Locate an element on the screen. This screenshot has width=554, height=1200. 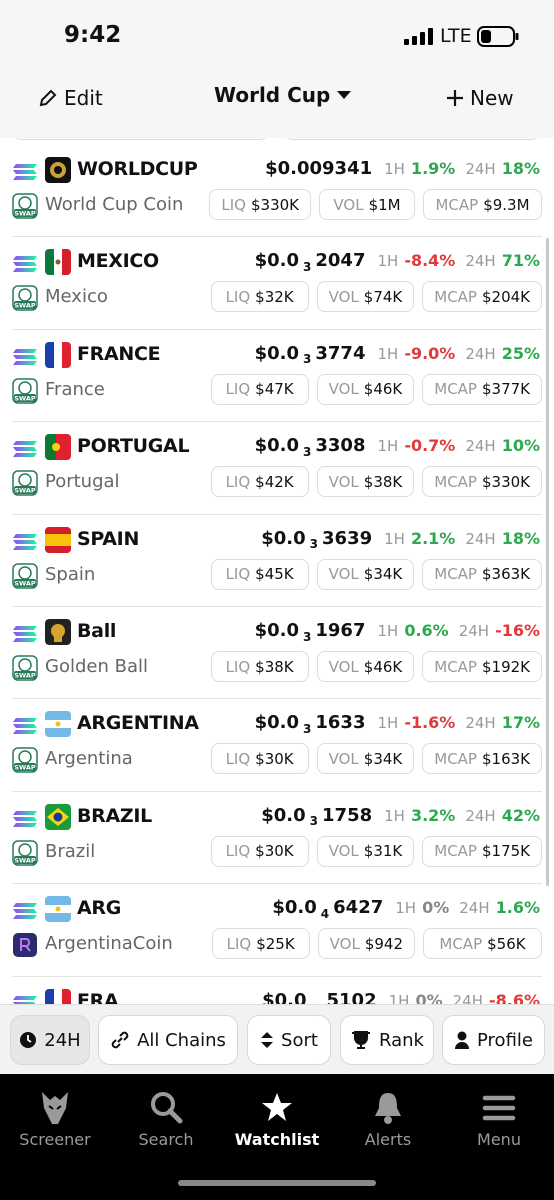
volume-pill: VOL $38K is located at coordinates (365, 482).